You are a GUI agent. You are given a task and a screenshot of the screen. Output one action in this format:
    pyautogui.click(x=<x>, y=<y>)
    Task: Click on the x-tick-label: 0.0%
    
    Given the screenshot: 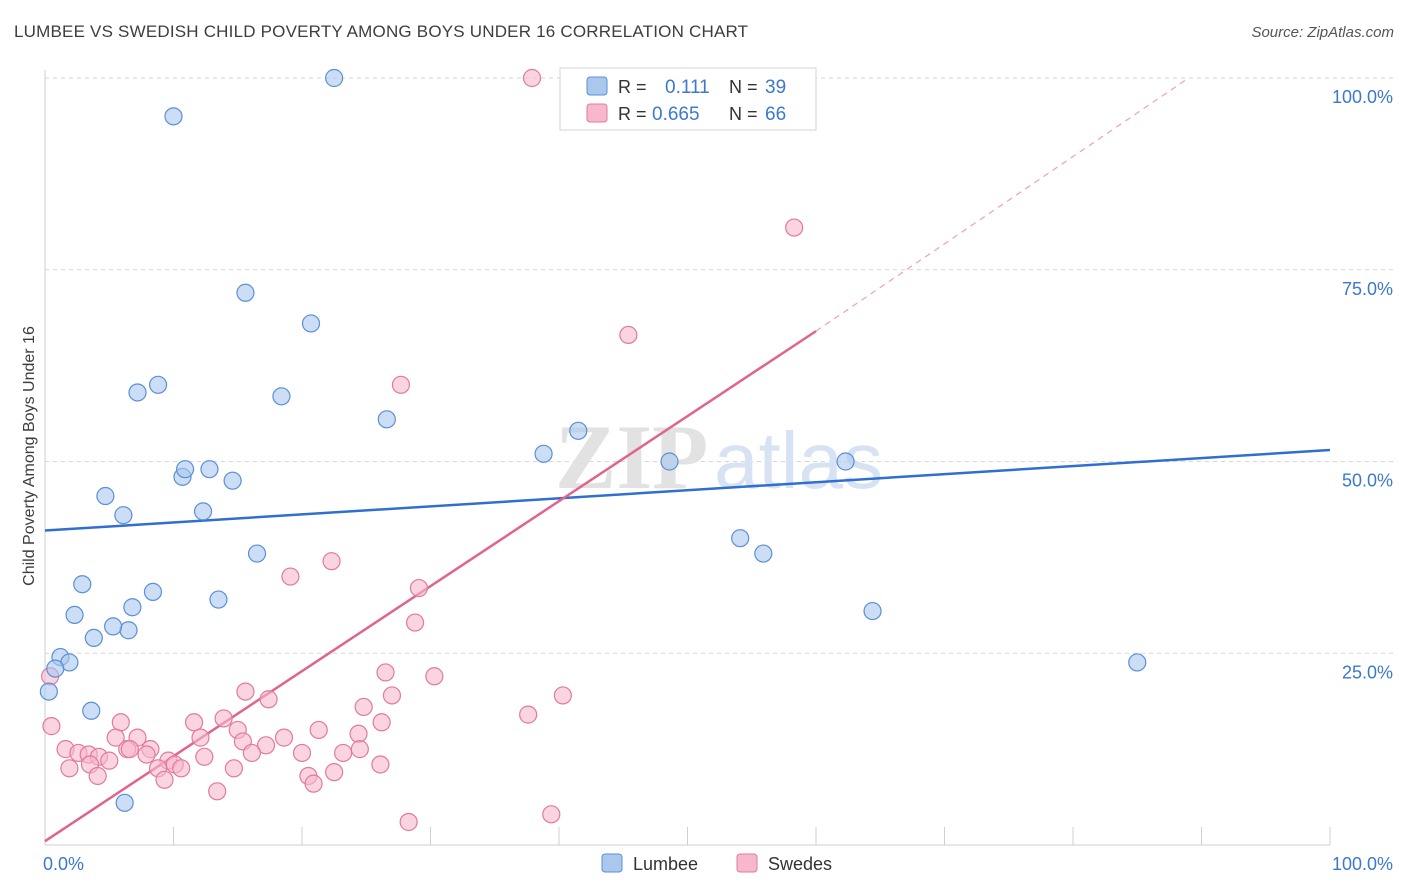 What is the action you would take?
    pyautogui.click(x=63, y=864)
    